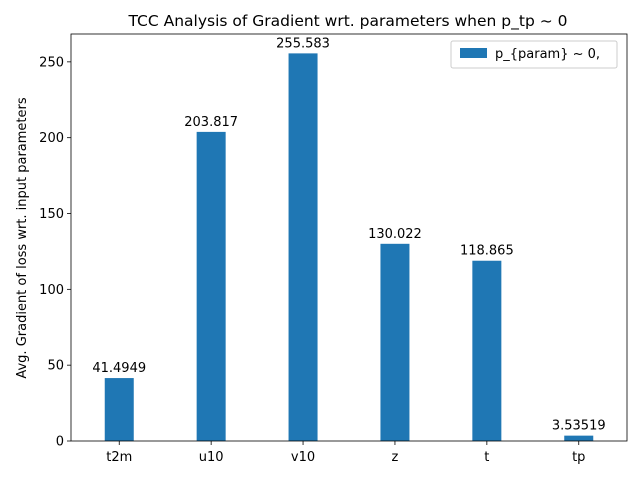 The height and width of the screenshot is (480, 640). I want to click on legend: p_{param} ~ 0,, so click(534, 54).